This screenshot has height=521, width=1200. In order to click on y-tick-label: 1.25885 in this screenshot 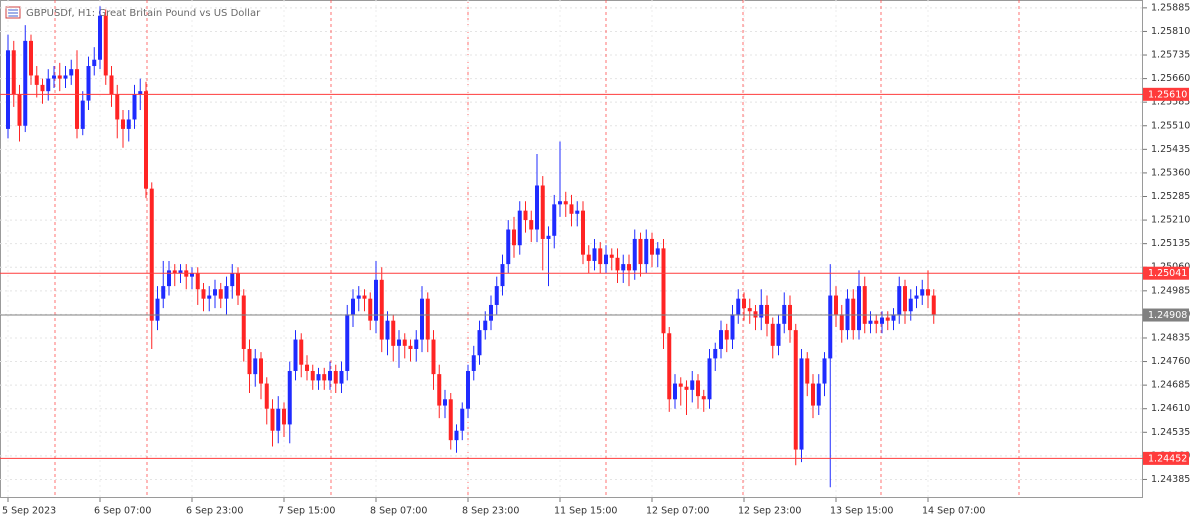, I will do `click(1170, 7)`.